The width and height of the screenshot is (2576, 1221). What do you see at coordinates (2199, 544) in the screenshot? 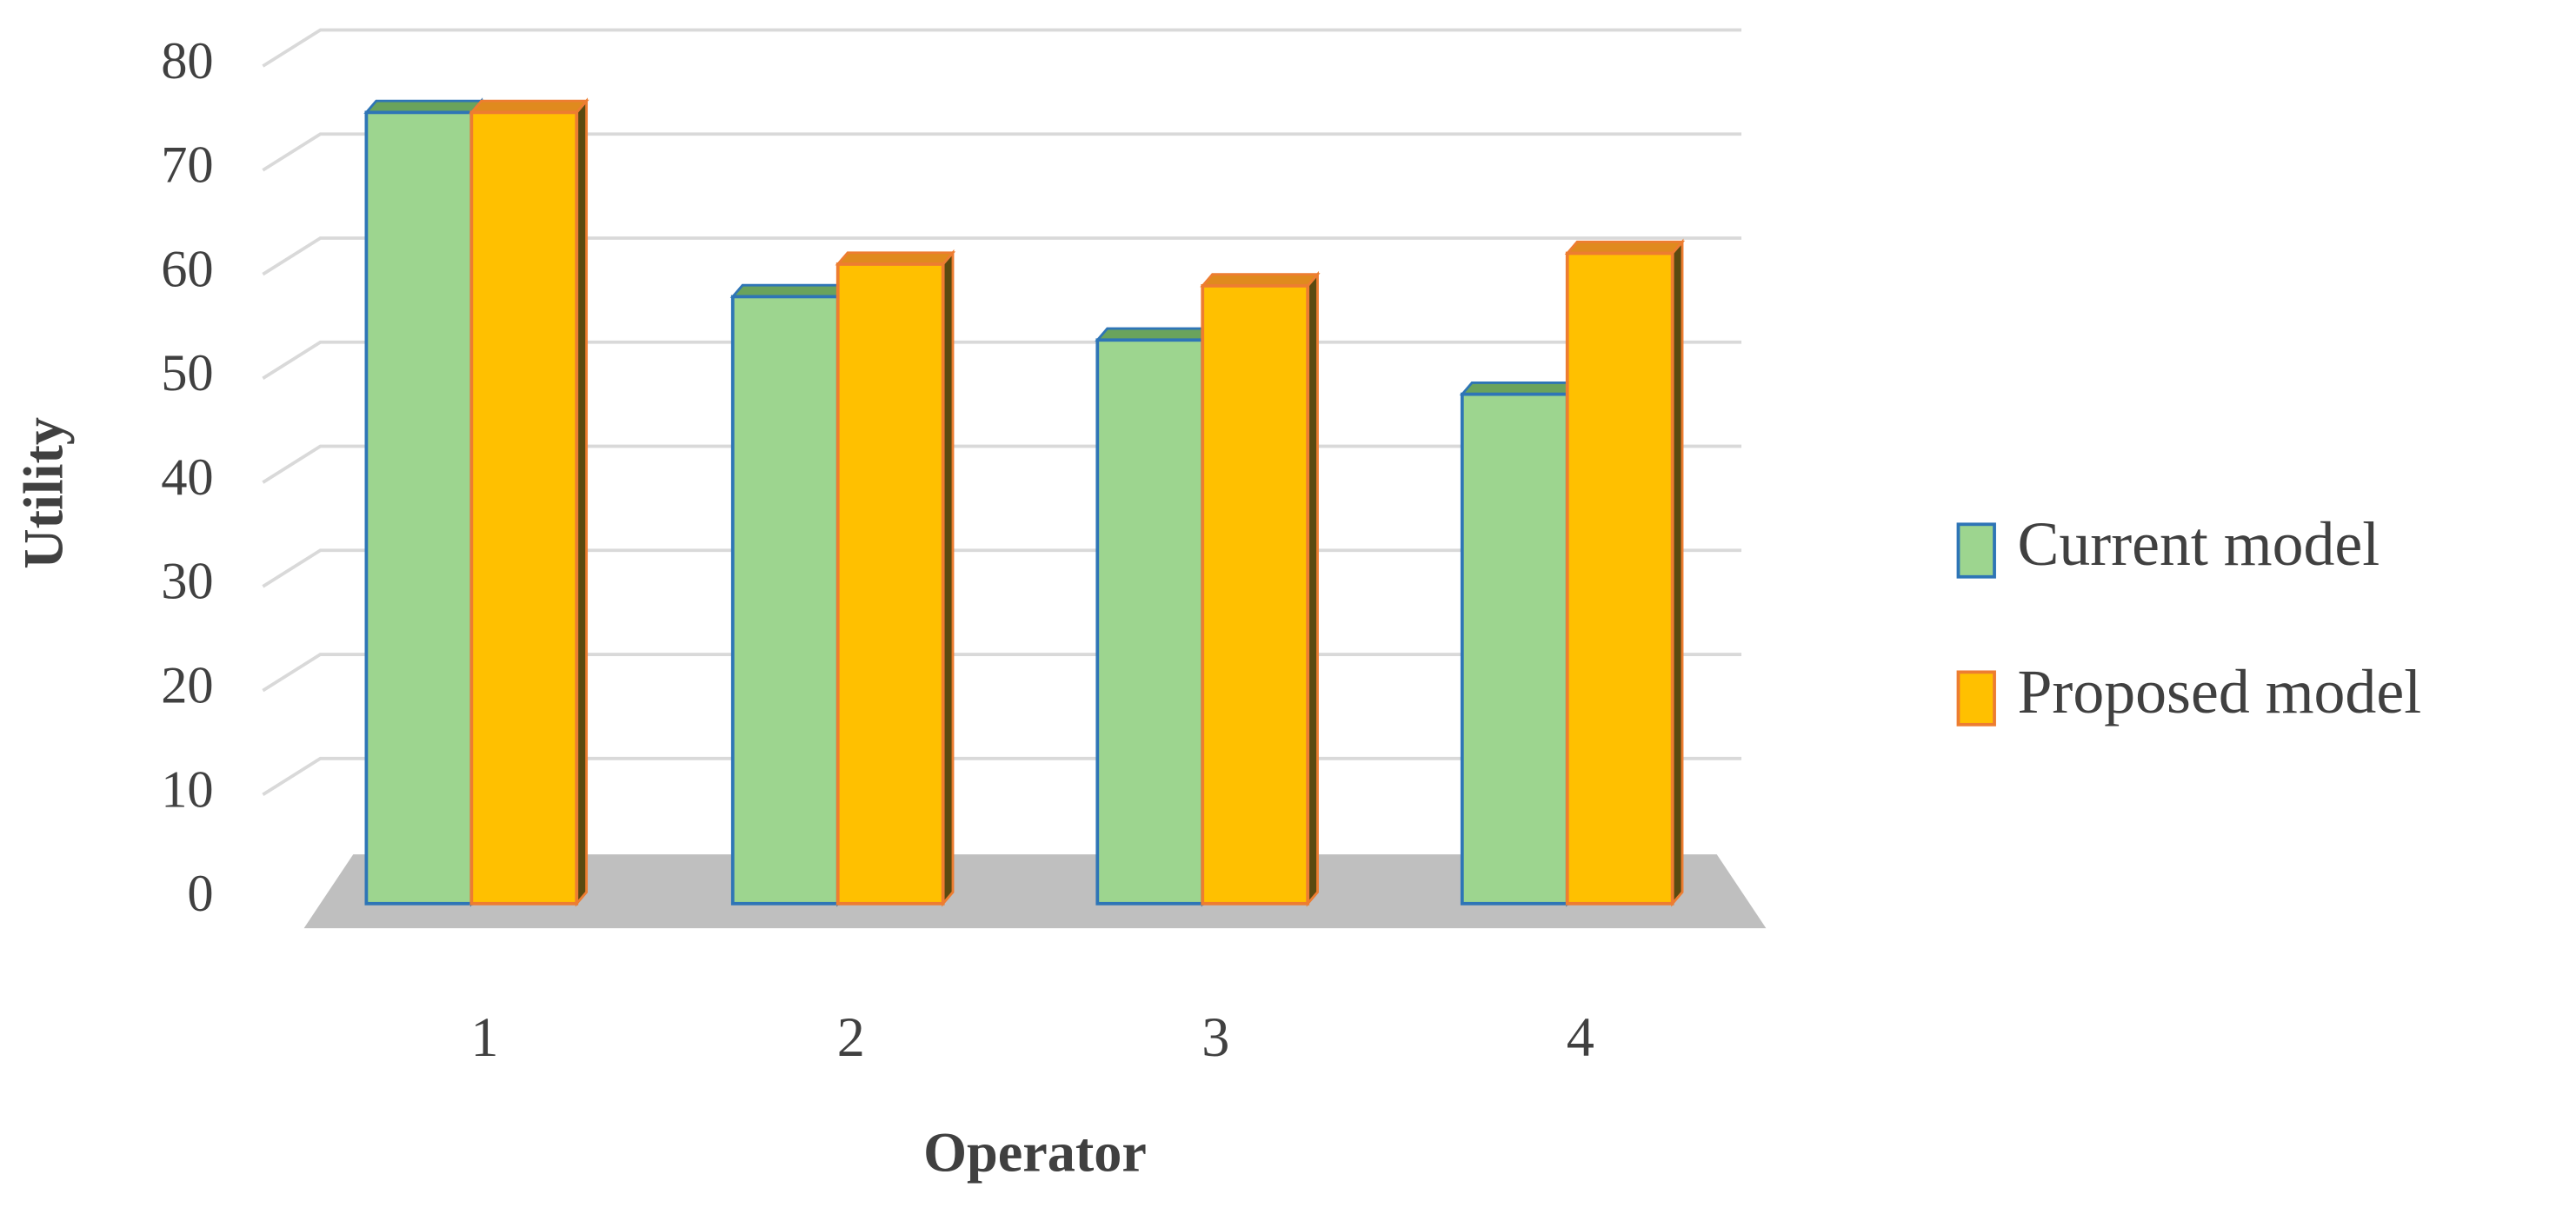
I see `legend-label: Current model` at bounding box center [2199, 544].